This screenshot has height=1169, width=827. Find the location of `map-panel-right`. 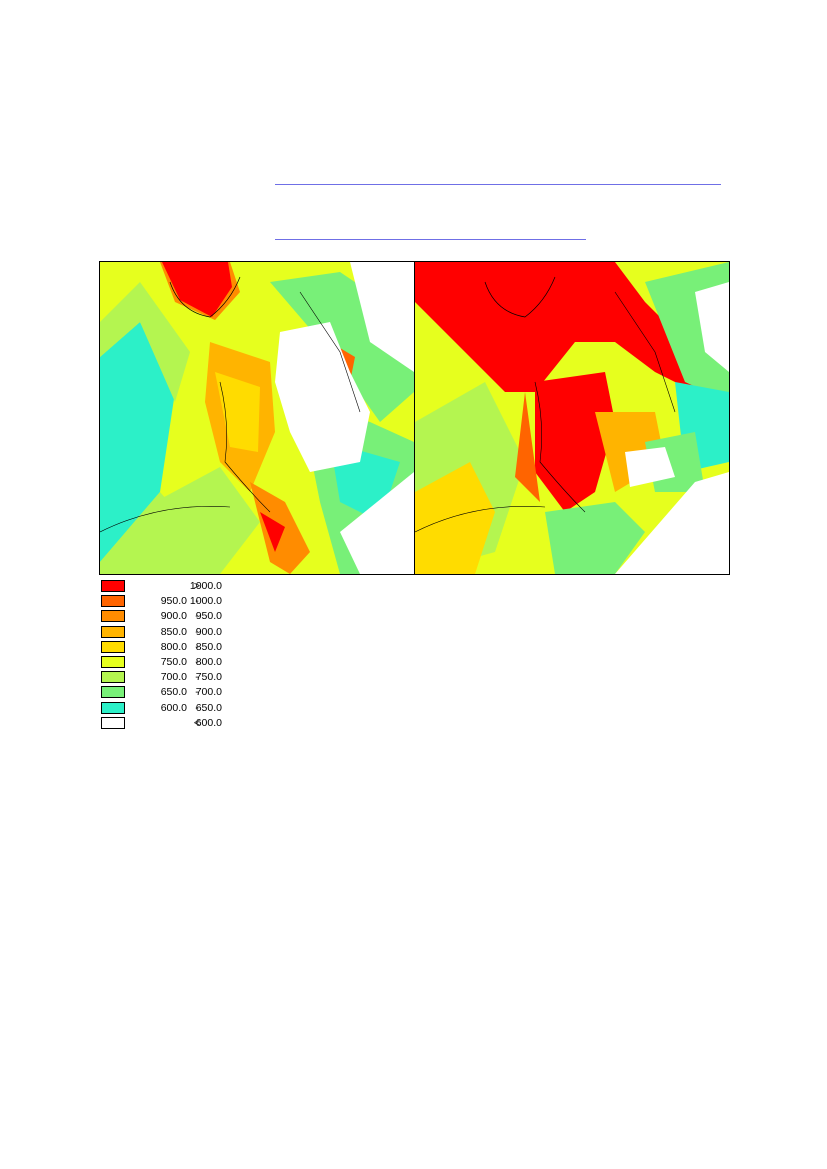

map-panel-right is located at coordinates (572, 418).